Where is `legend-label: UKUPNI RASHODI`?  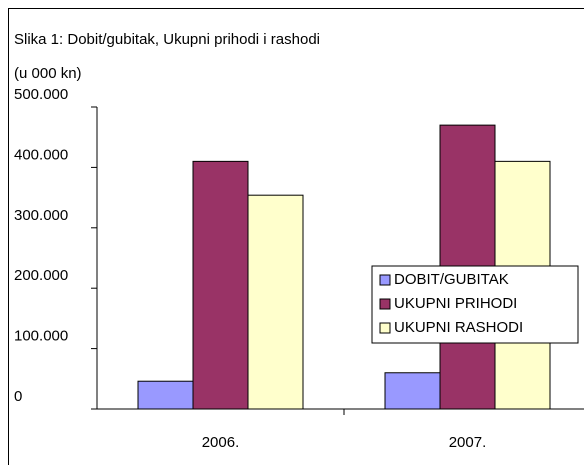
legend-label: UKUPNI RASHODI is located at coordinates (458, 327).